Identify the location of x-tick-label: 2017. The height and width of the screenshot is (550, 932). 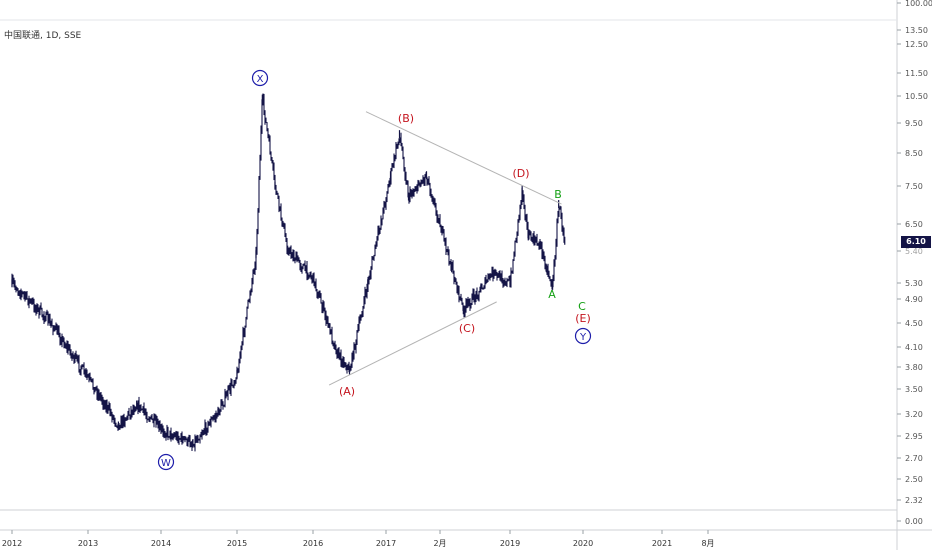
(386, 543).